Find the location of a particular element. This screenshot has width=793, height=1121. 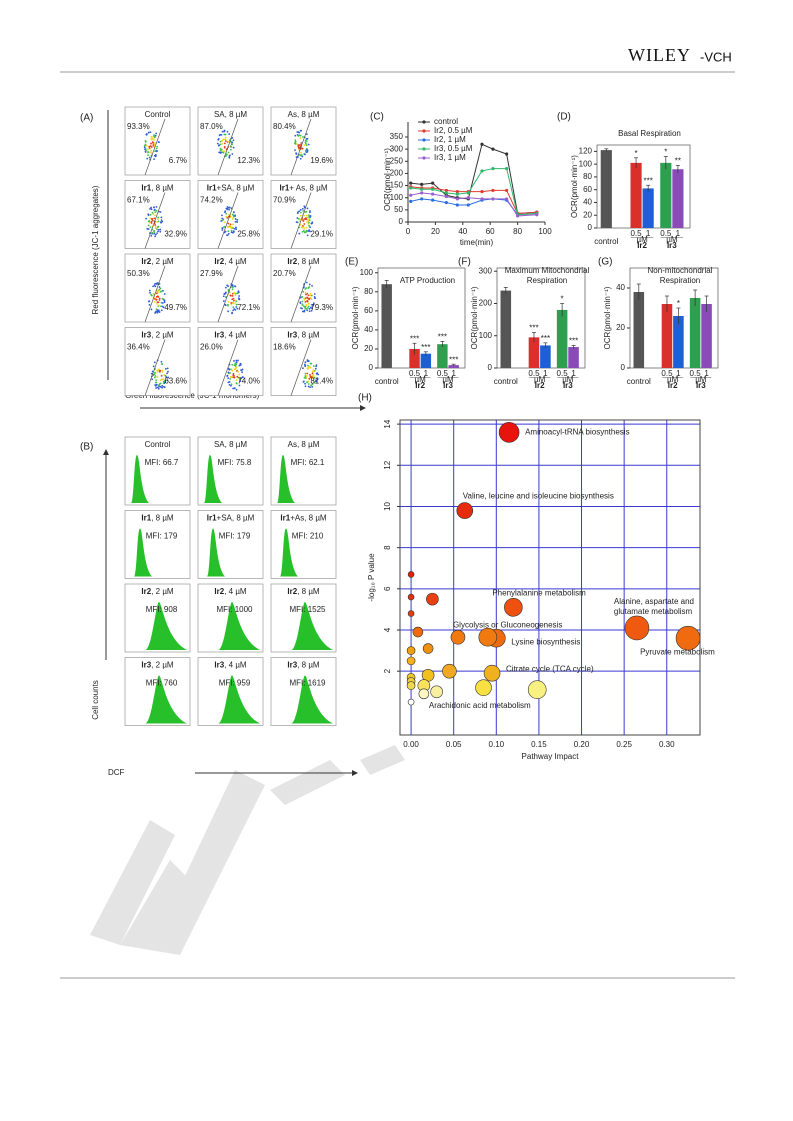

legend-label: Ir2, 1 µM is located at coordinates (450, 139).